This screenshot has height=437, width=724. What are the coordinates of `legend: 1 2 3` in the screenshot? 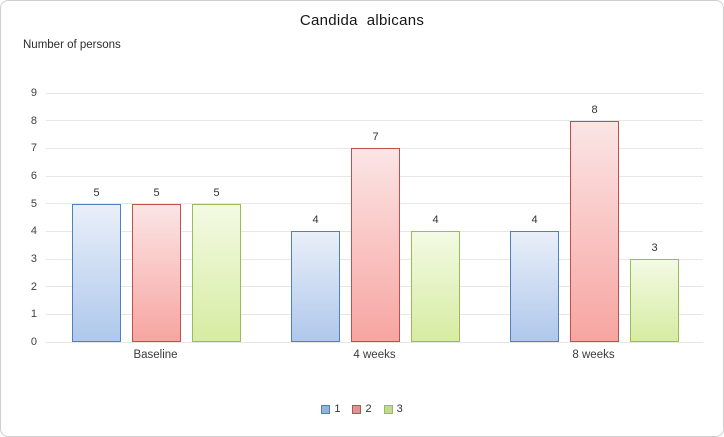 It's located at (362, 409).